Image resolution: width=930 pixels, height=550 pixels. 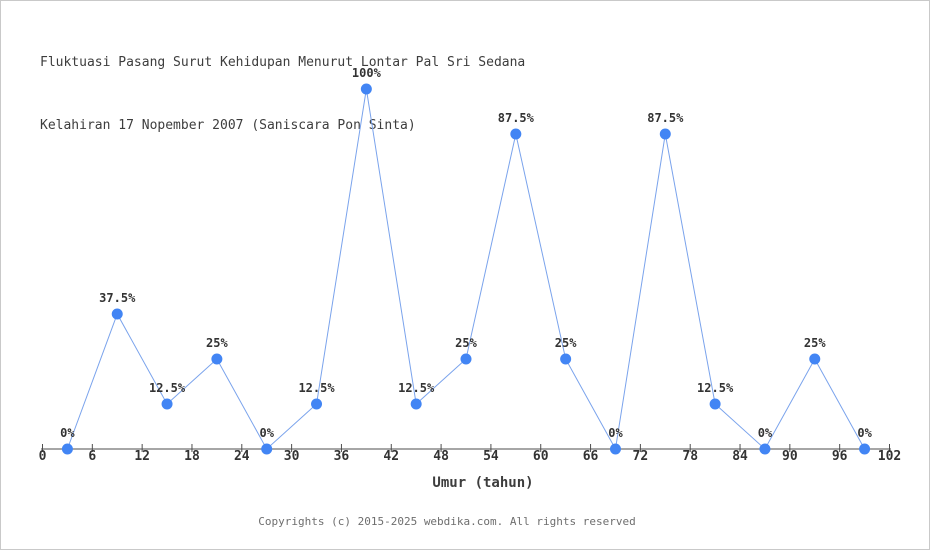 I want to click on x-tick-label: 54, so click(x=491, y=456).